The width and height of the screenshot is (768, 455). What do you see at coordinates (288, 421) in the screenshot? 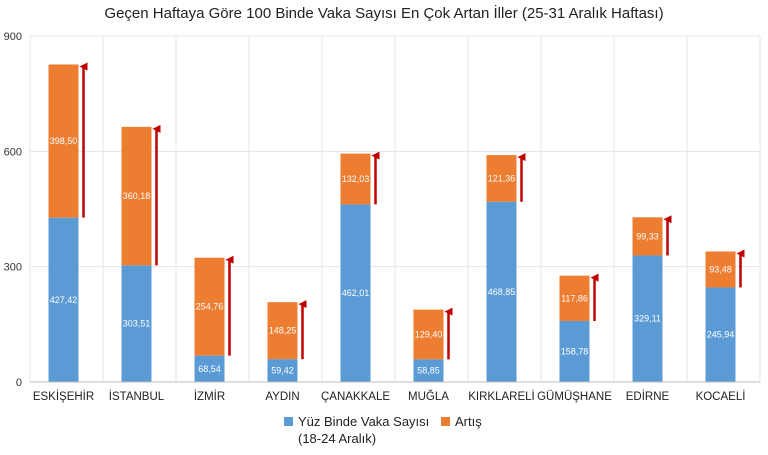
I see `legend-swatch-blue` at bounding box center [288, 421].